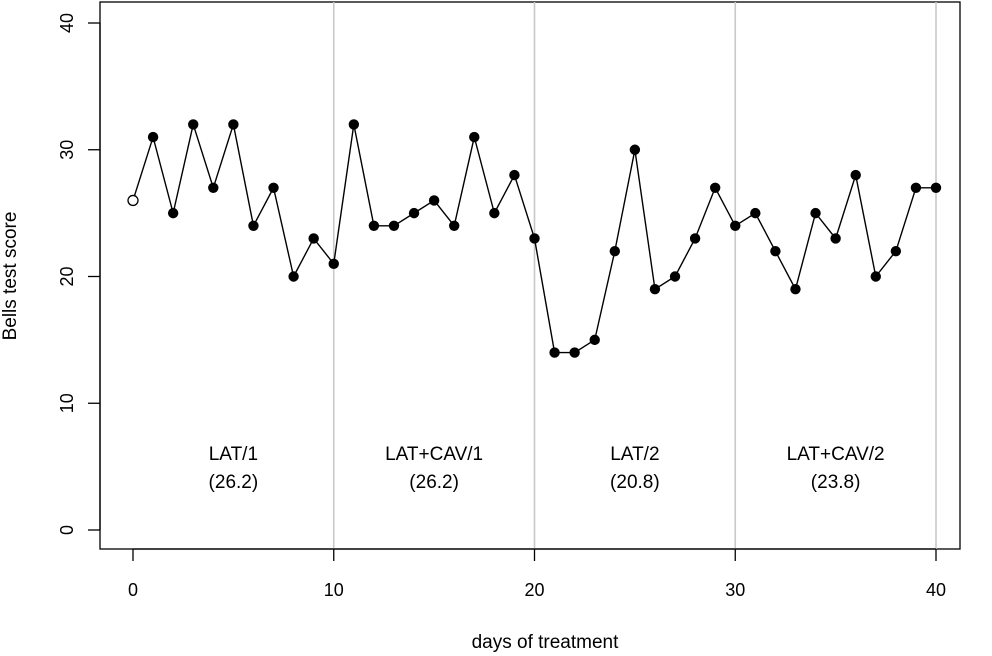 The image size is (992, 656). Describe the element at coordinates (334, 590) in the screenshot. I see `x-tick-label: 10` at that location.